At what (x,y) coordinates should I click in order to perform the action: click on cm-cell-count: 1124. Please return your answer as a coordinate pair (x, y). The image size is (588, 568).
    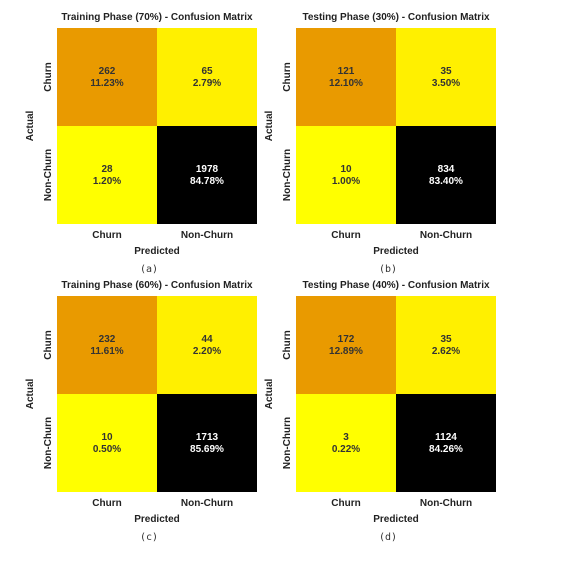
    Looking at the image, I should click on (446, 437).